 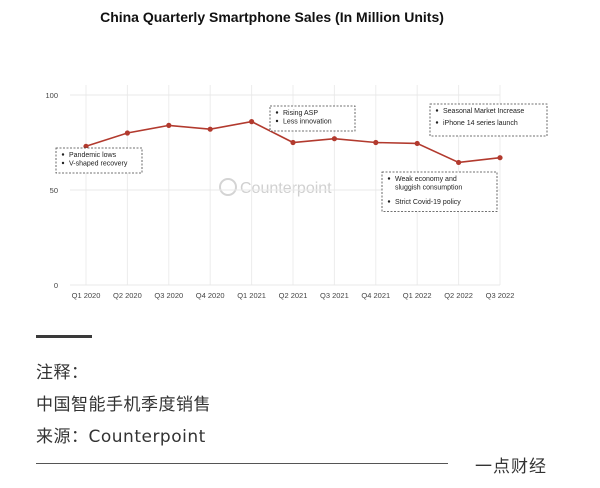 I want to click on watermark-logo: Counterpoint, so click(x=275, y=187).